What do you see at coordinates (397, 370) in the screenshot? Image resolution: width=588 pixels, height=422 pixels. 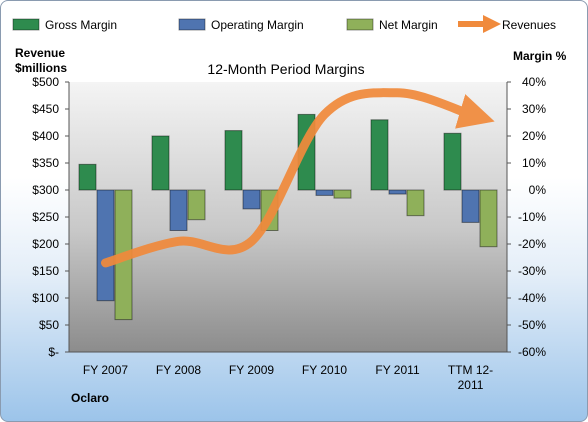 I see `x-tick-label: FY 2011` at bounding box center [397, 370].